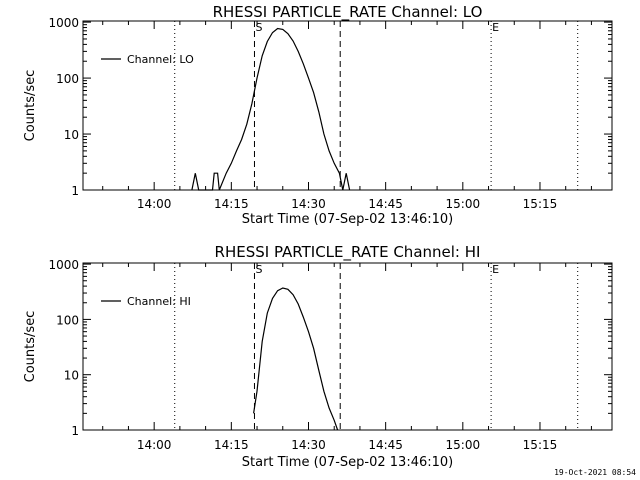  Describe the element at coordinates (347, 462) in the screenshot. I see `x-axis-label-1: Start Time (07-Sep-02 13:46:10)` at that location.